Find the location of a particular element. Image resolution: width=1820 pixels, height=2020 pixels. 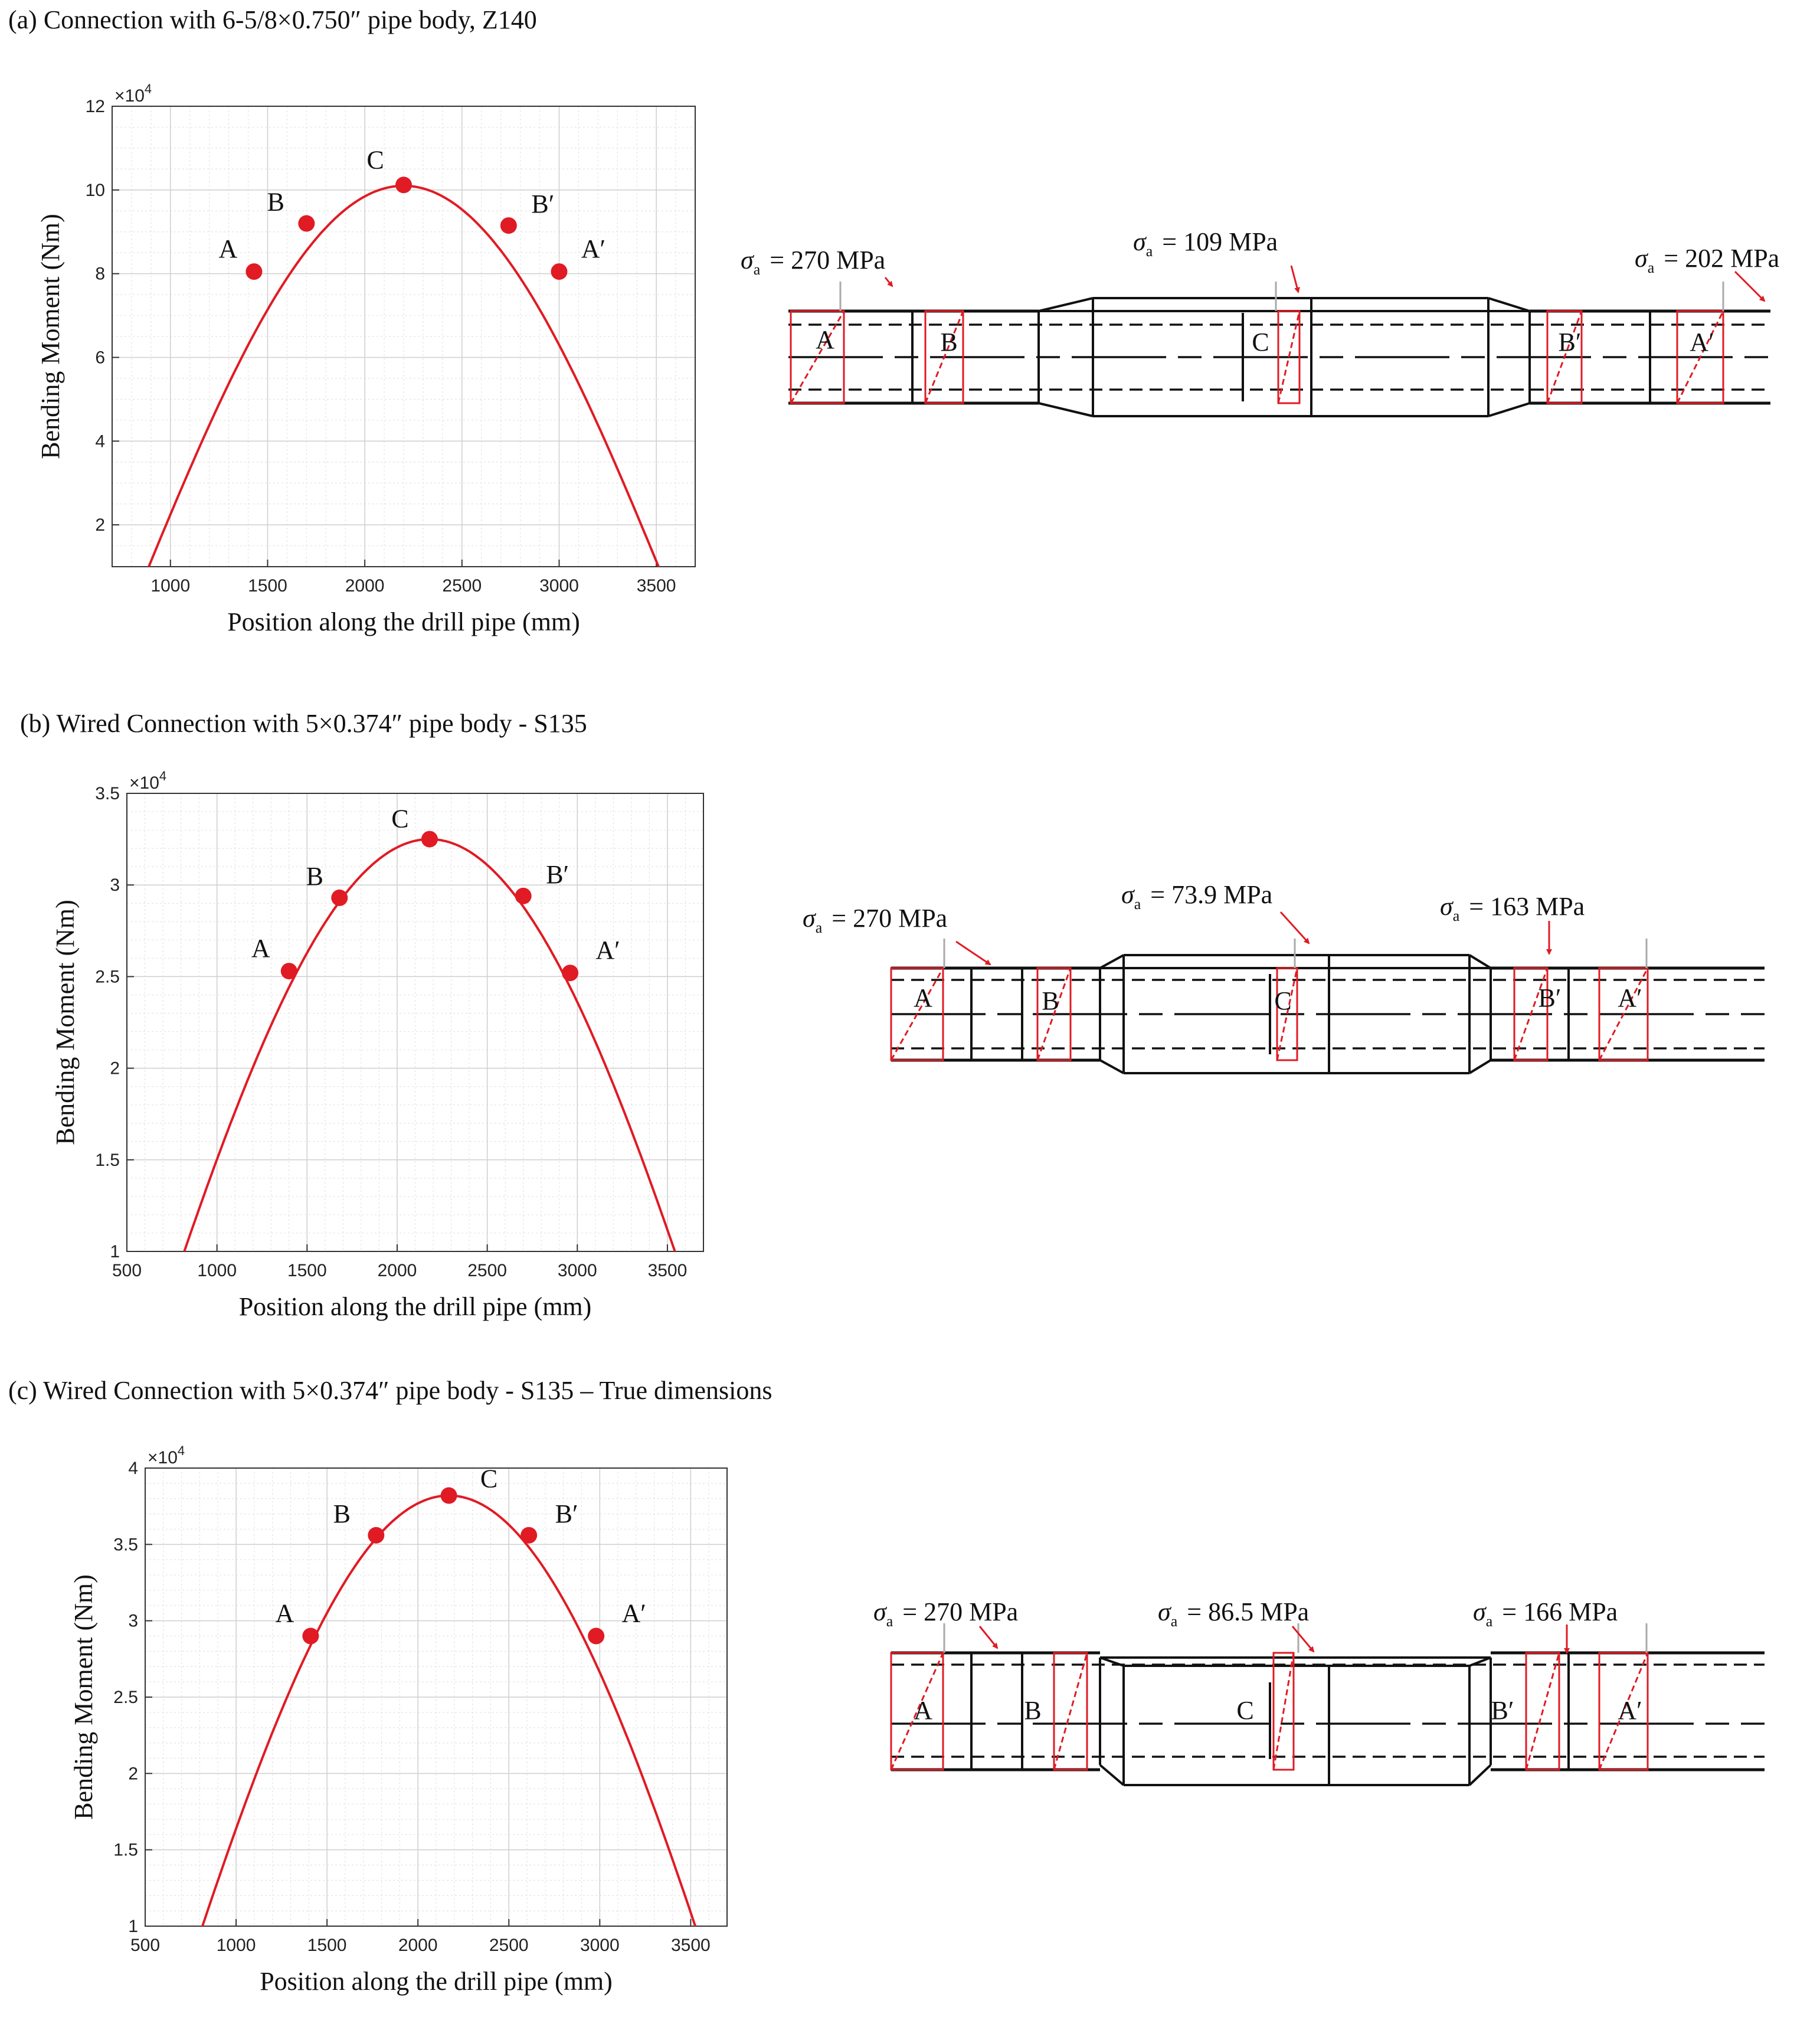

y-tick-label: 1 is located at coordinates (133, 1926).